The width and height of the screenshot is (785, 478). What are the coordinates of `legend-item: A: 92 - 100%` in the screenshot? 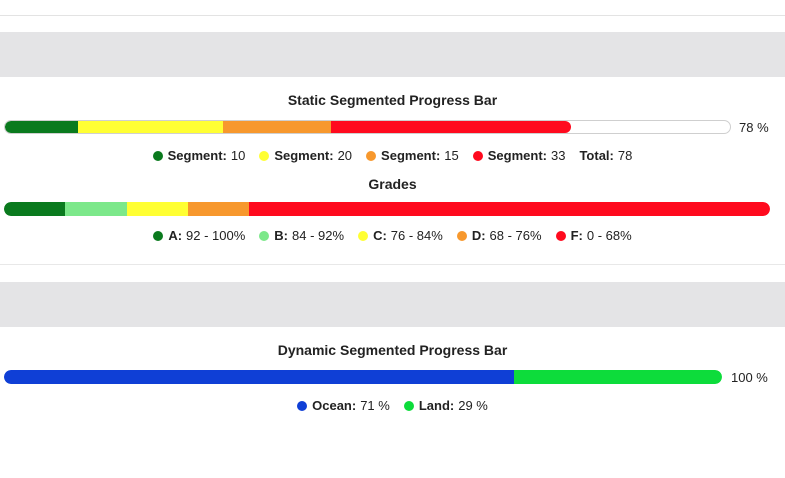 It's located at (199, 235).